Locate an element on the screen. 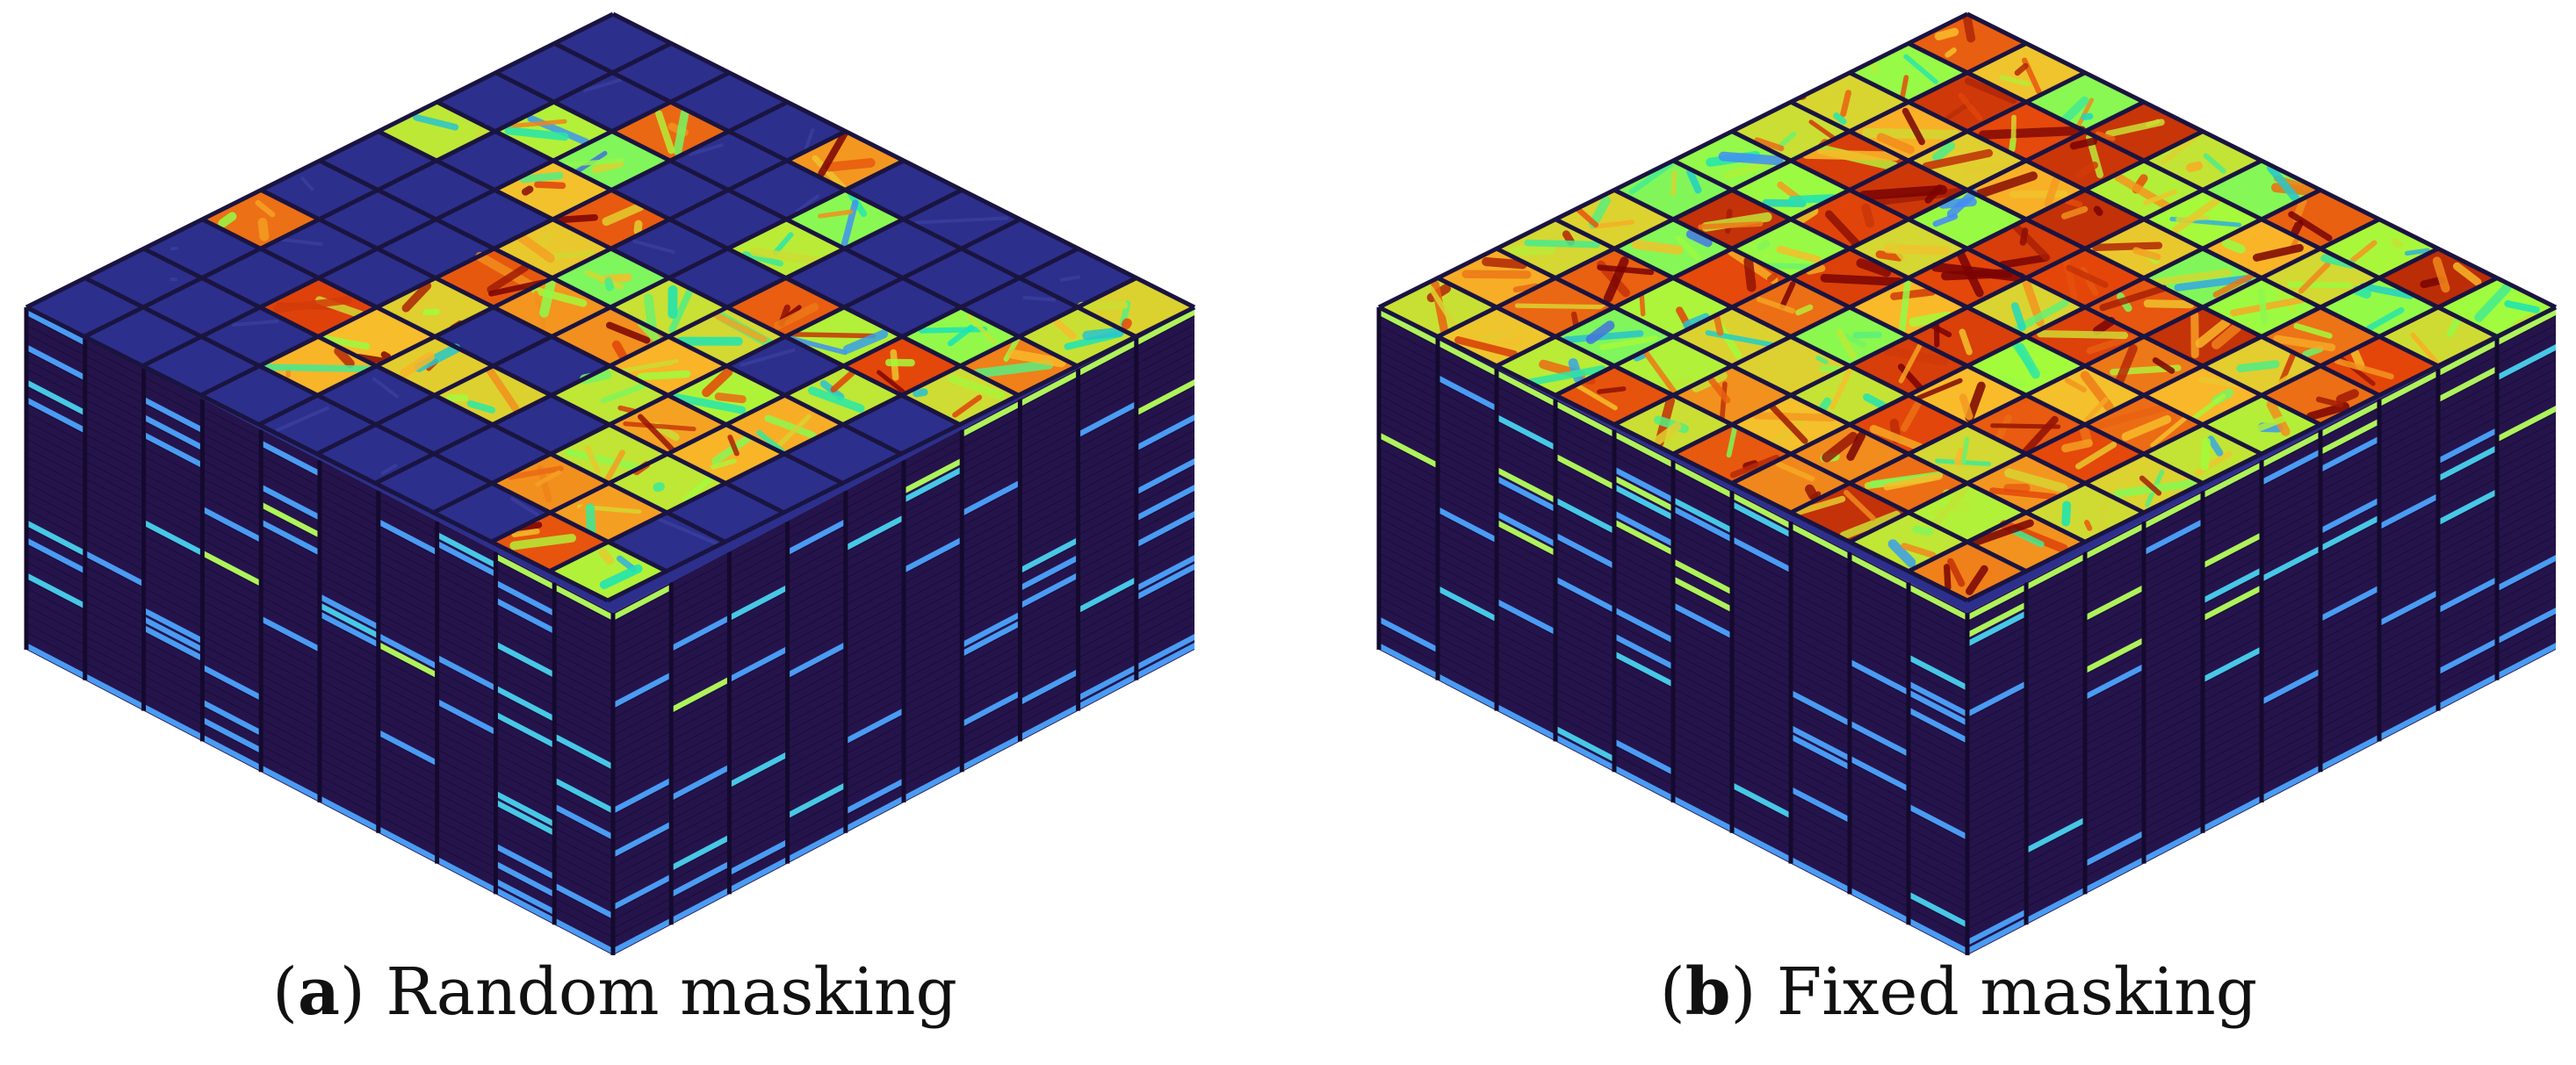 The height and width of the screenshot is (1065, 2576). caption-letter-a: a is located at coordinates (318, 992).